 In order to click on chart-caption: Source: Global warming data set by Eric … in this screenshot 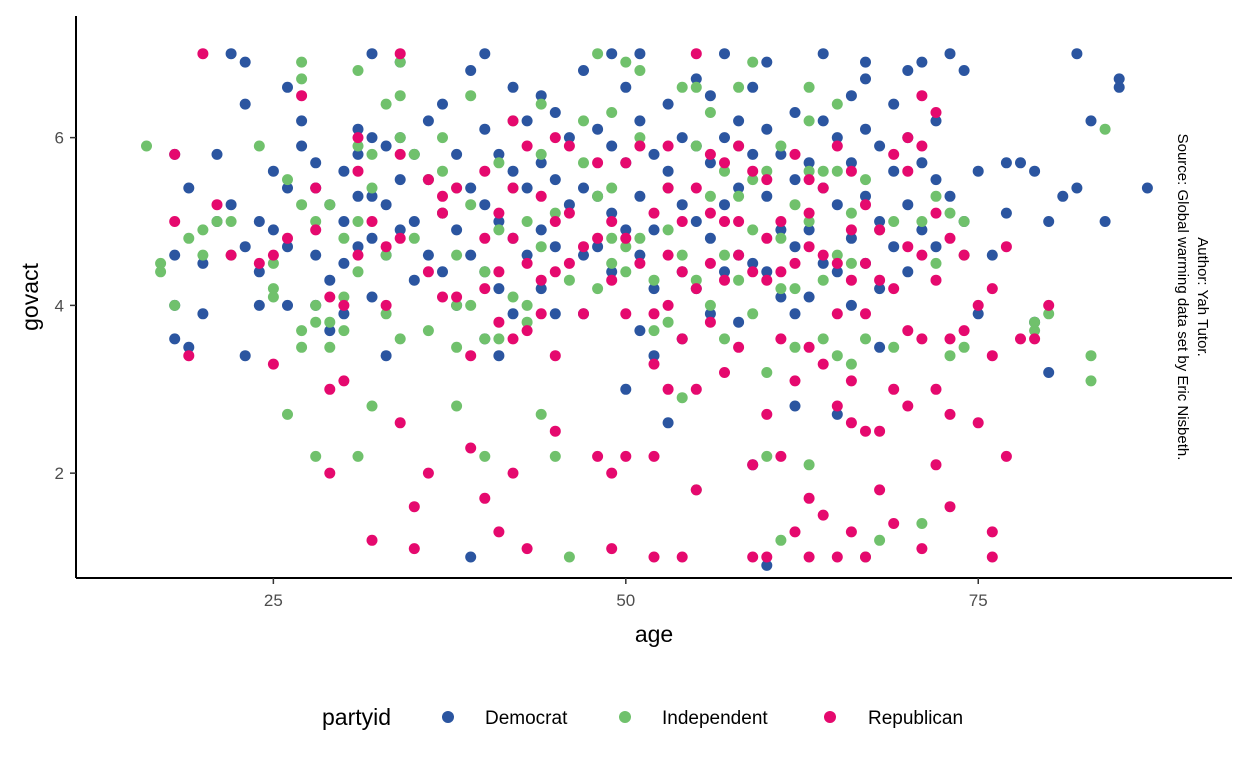, I will do `click(1192, 297)`.